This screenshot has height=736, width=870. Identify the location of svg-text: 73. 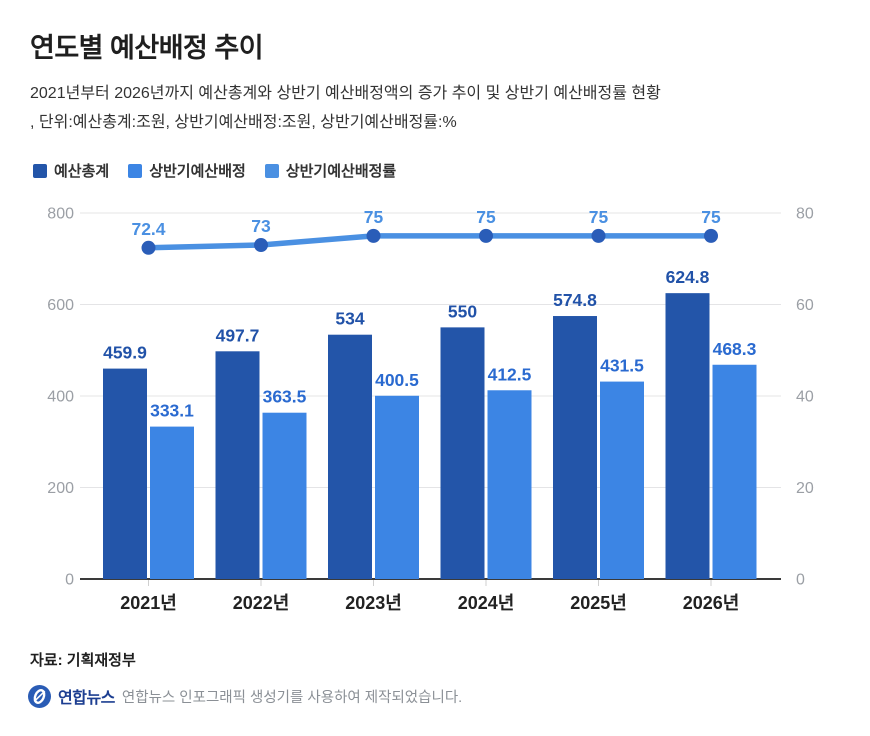
(261, 226).